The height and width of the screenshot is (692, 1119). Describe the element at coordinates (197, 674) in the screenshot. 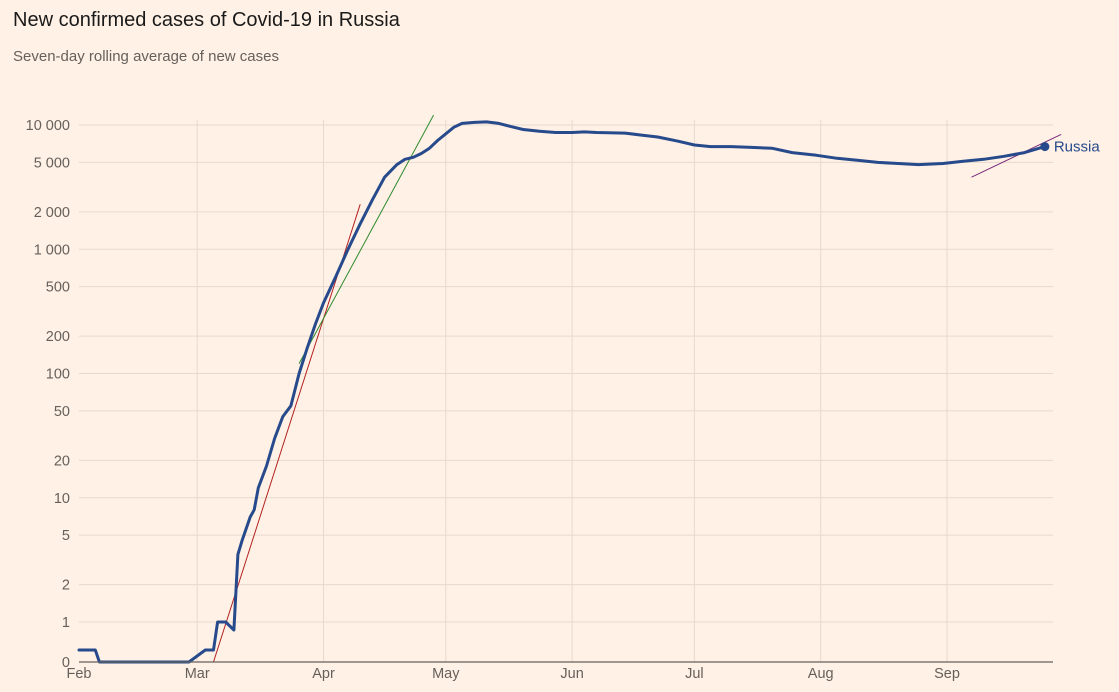

I see `x-tick-label: Mar` at that location.